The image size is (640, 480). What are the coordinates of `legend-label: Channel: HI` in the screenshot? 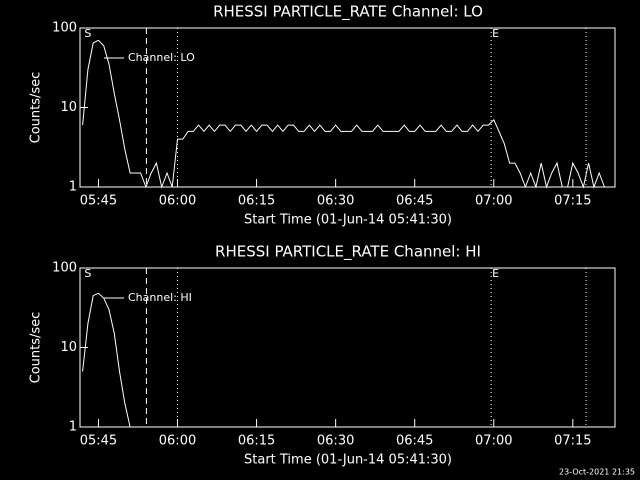 It's located at (160, 297).